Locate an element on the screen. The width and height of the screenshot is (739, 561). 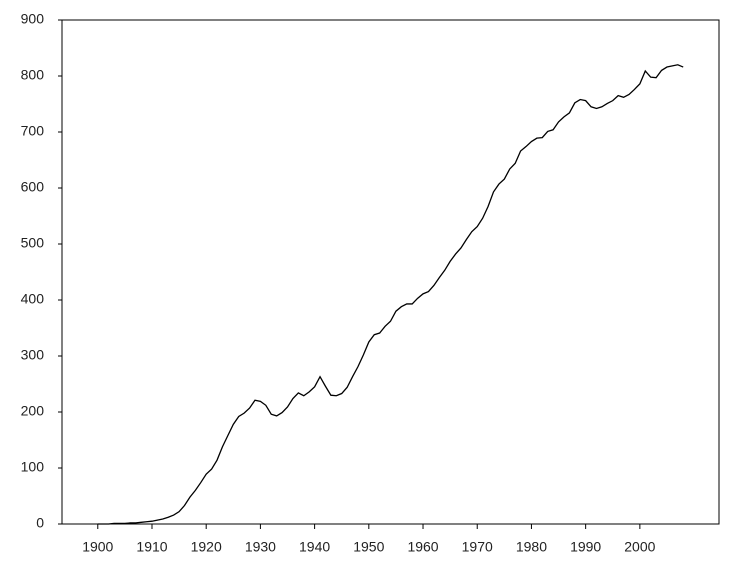
x-tick-label: 1960 is located at coordinates (422, 547).